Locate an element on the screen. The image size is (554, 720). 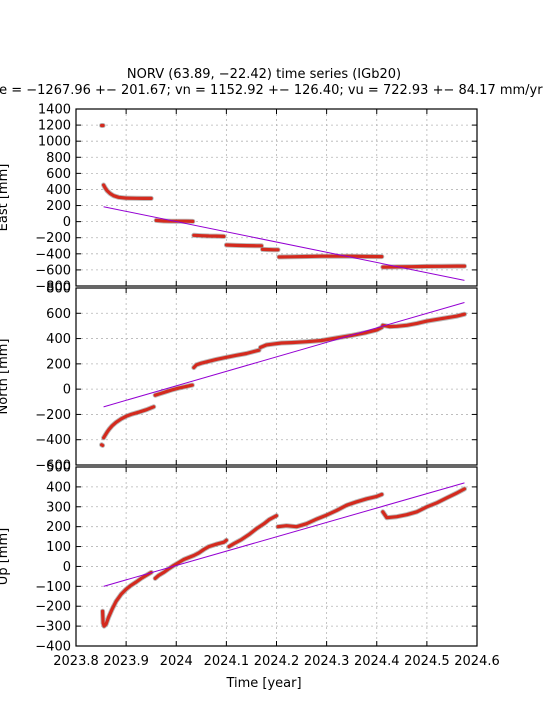
y-tick-label: 1000 is located at coordinates (54, 142).